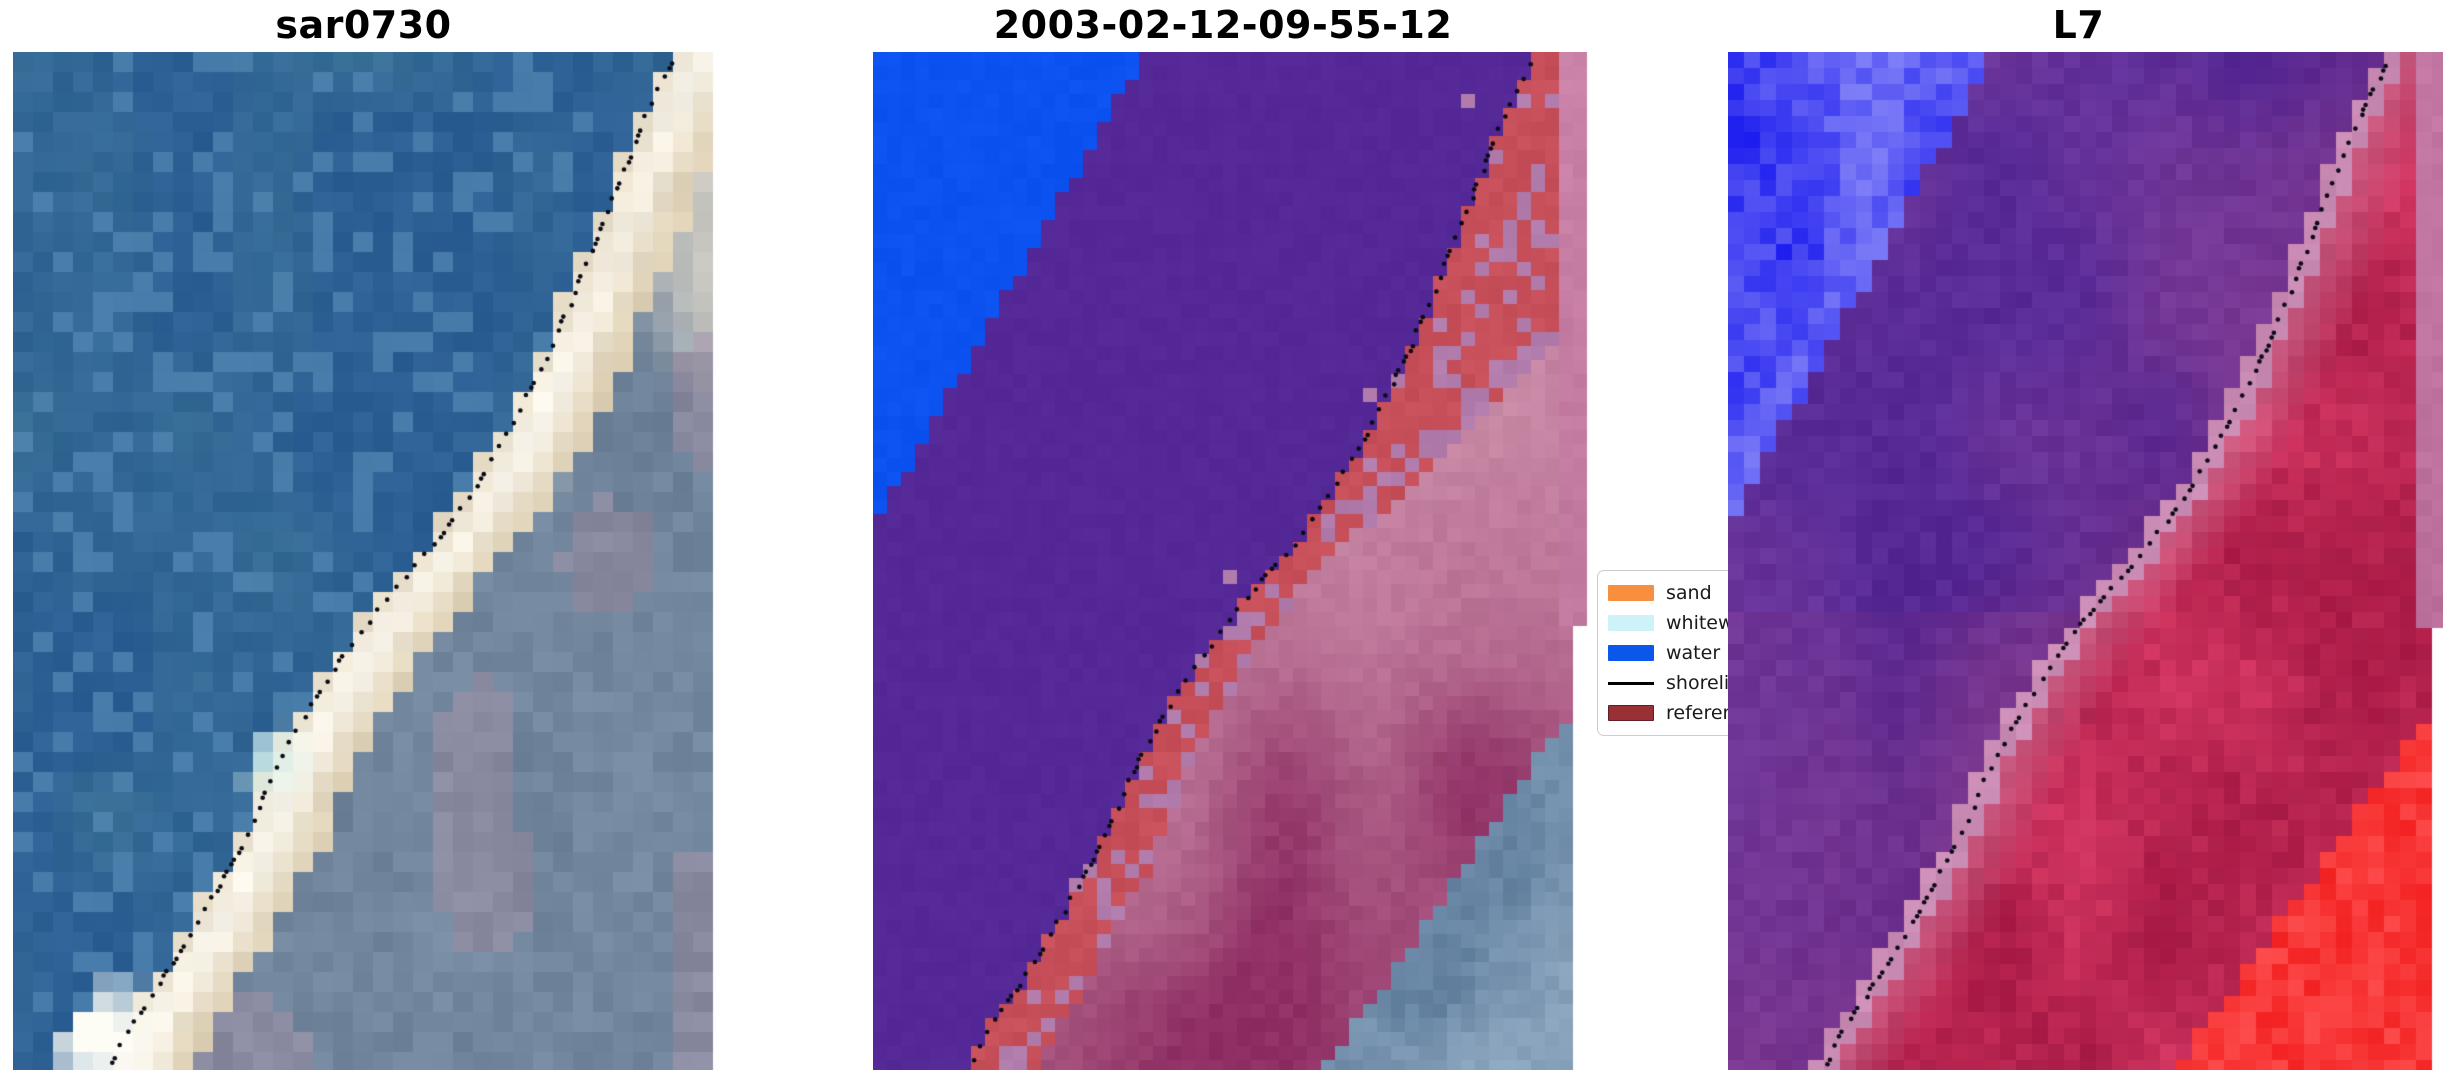 The height and width of the screenshot is (1084, 2460). I want to click on whitewater-color-swatch, so click(1631, 623).